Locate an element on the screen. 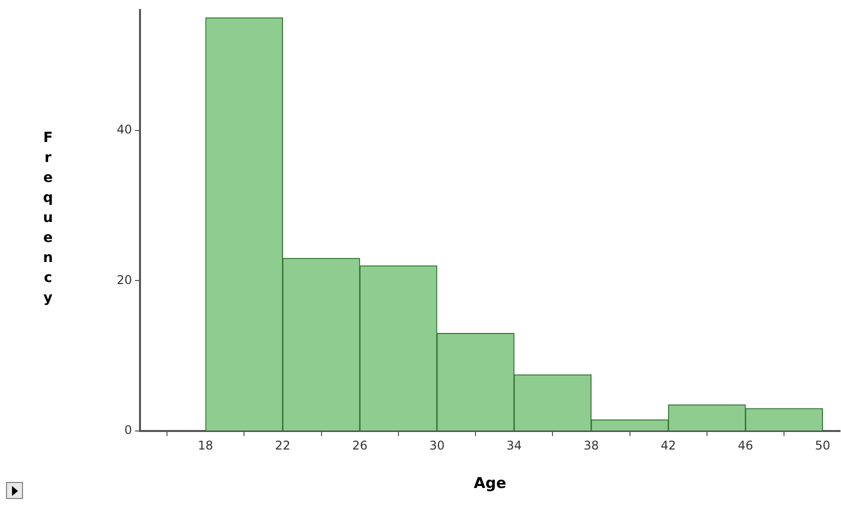 This screenshot has height=508, width=841. x-tick-label: 50 is located at coordinates (822, 445).